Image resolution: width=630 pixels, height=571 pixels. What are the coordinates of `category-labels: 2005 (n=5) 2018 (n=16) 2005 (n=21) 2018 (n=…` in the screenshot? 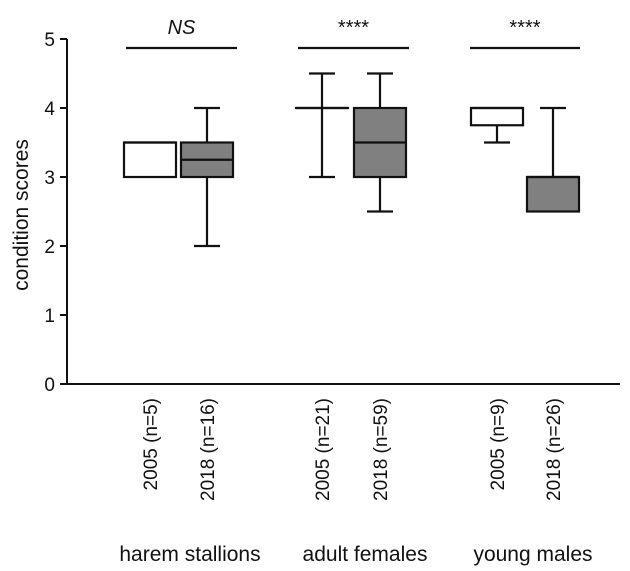 It's located at (353, 449).